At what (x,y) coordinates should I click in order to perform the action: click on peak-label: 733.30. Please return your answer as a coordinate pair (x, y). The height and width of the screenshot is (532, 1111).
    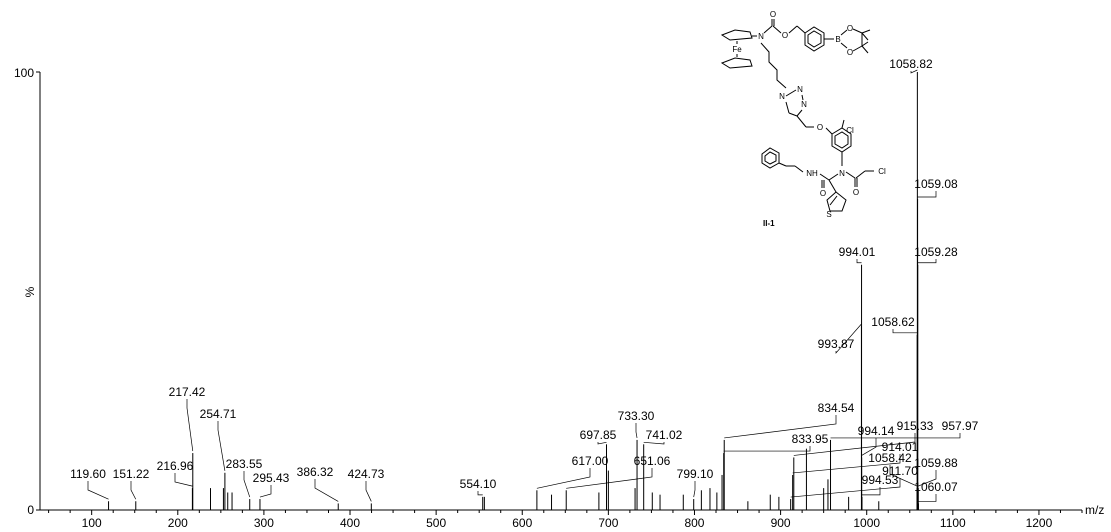
    Looking at the image, I should click on (636, 416).